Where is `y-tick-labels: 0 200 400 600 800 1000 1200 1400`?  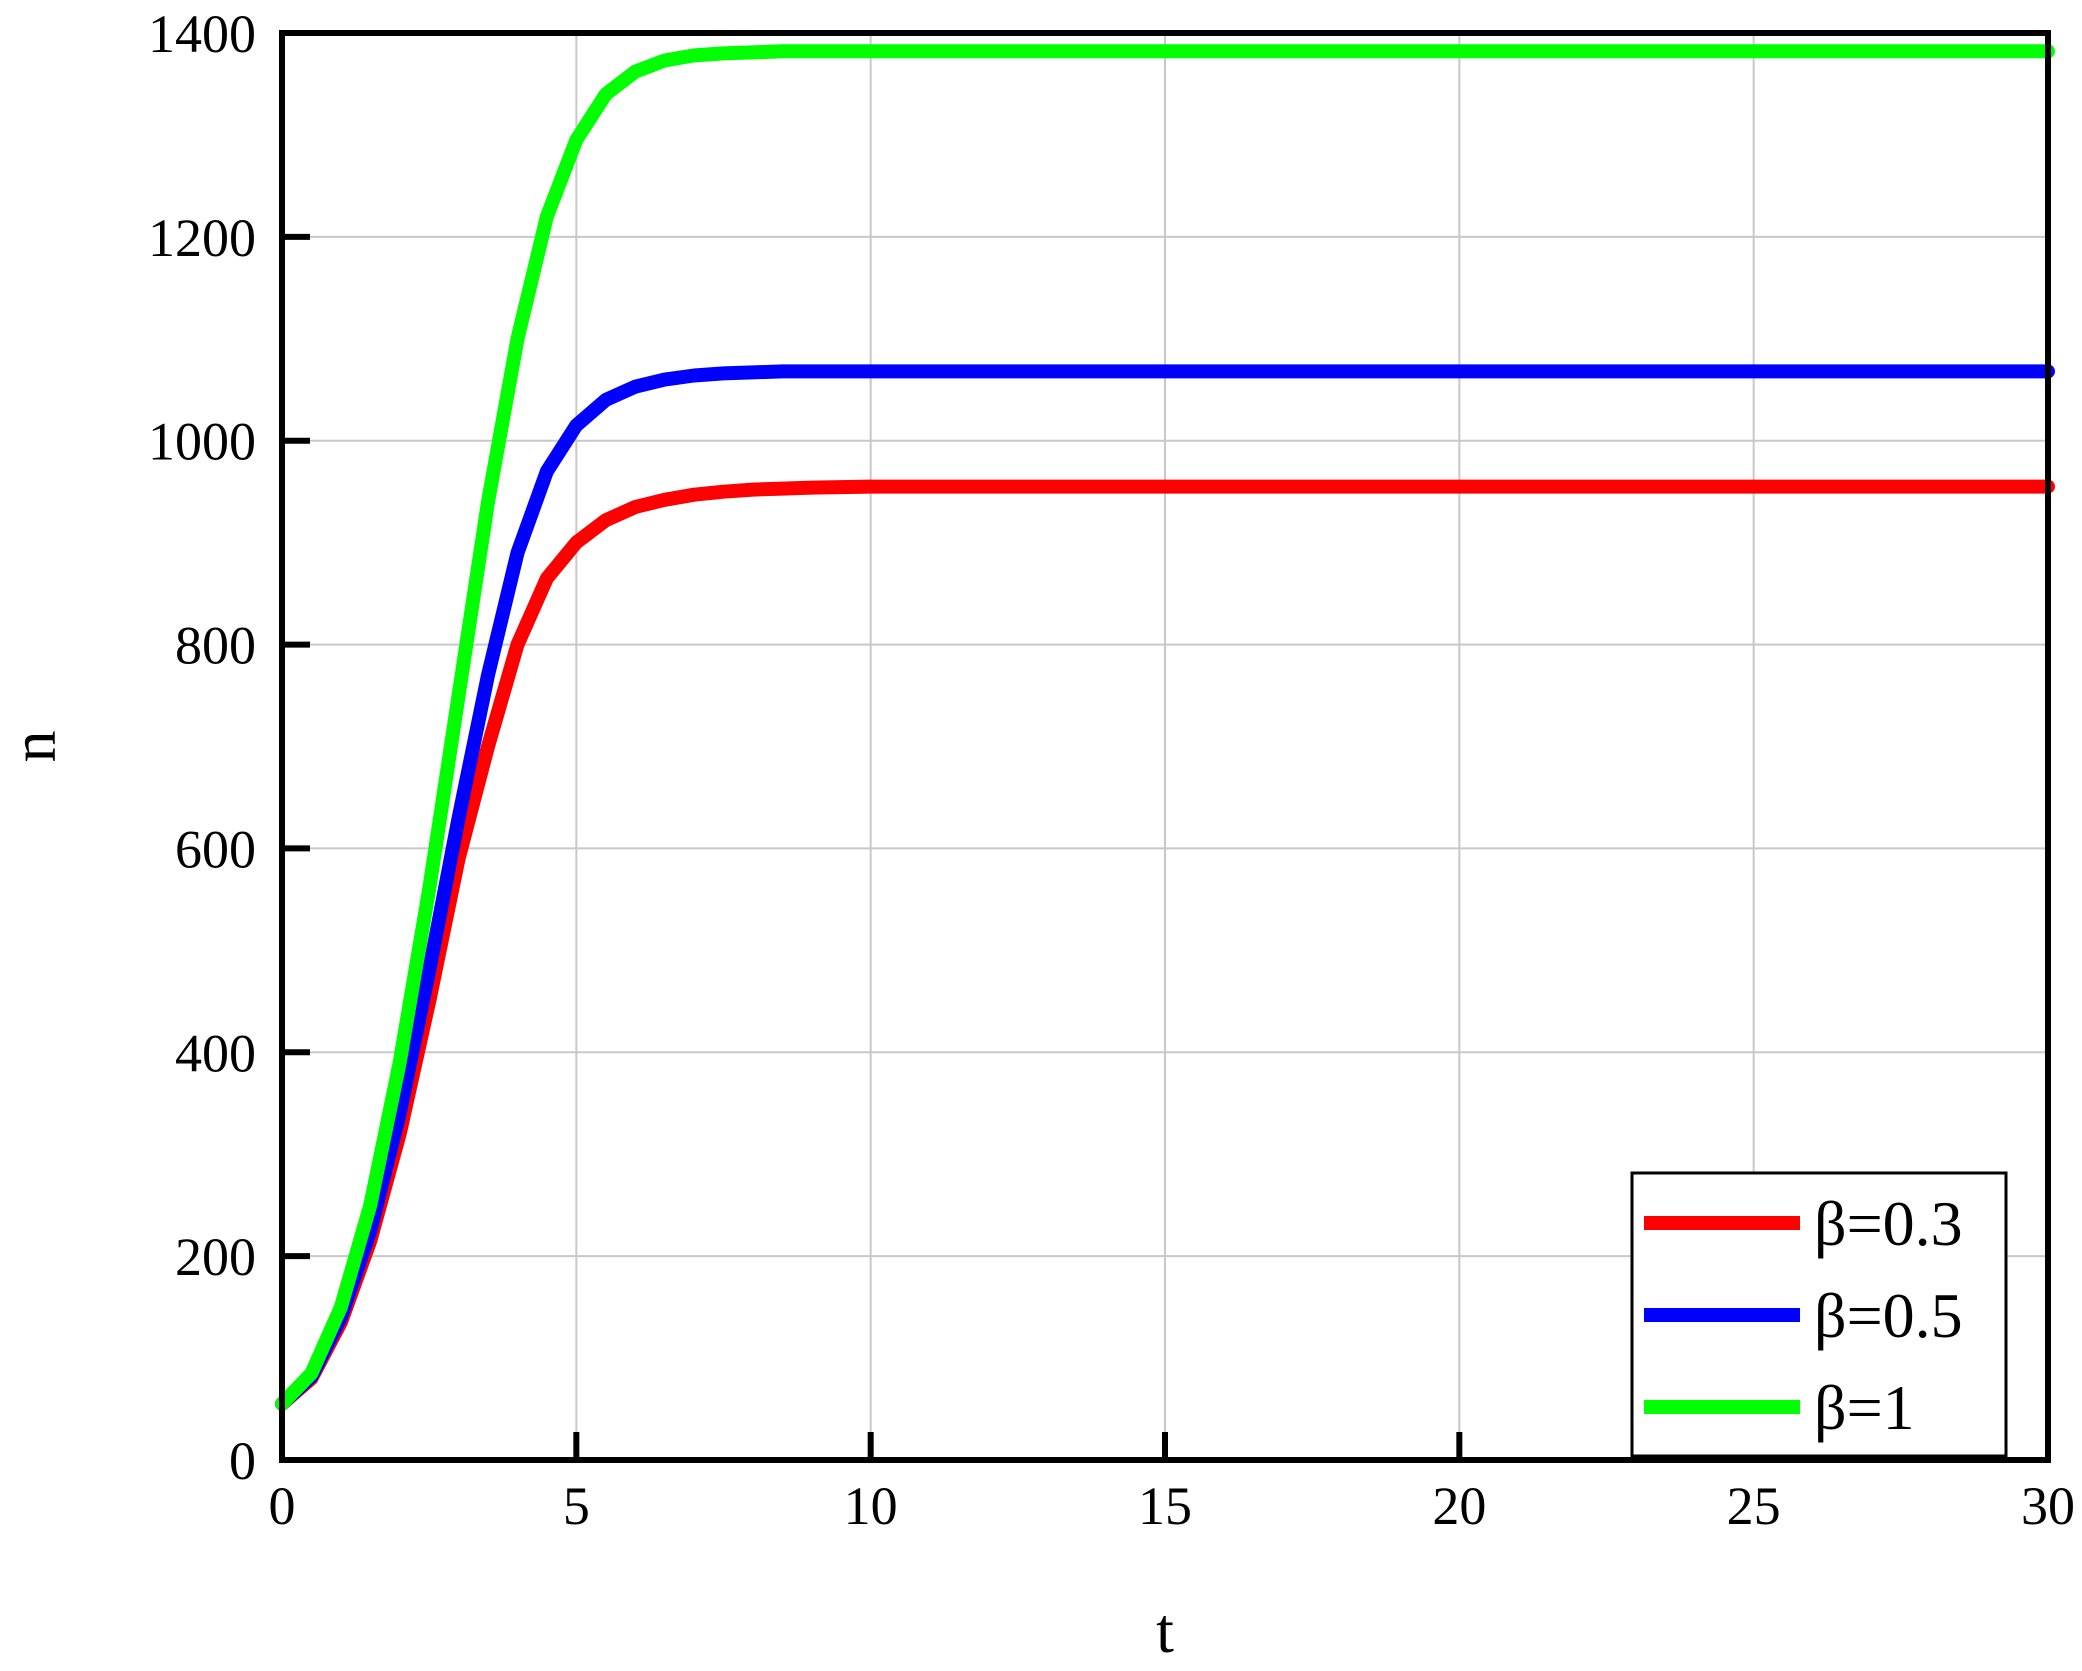
y-tick-labels: 0 200 400 600 800 1000 1200 1400 is located at coordinates (202, 747).